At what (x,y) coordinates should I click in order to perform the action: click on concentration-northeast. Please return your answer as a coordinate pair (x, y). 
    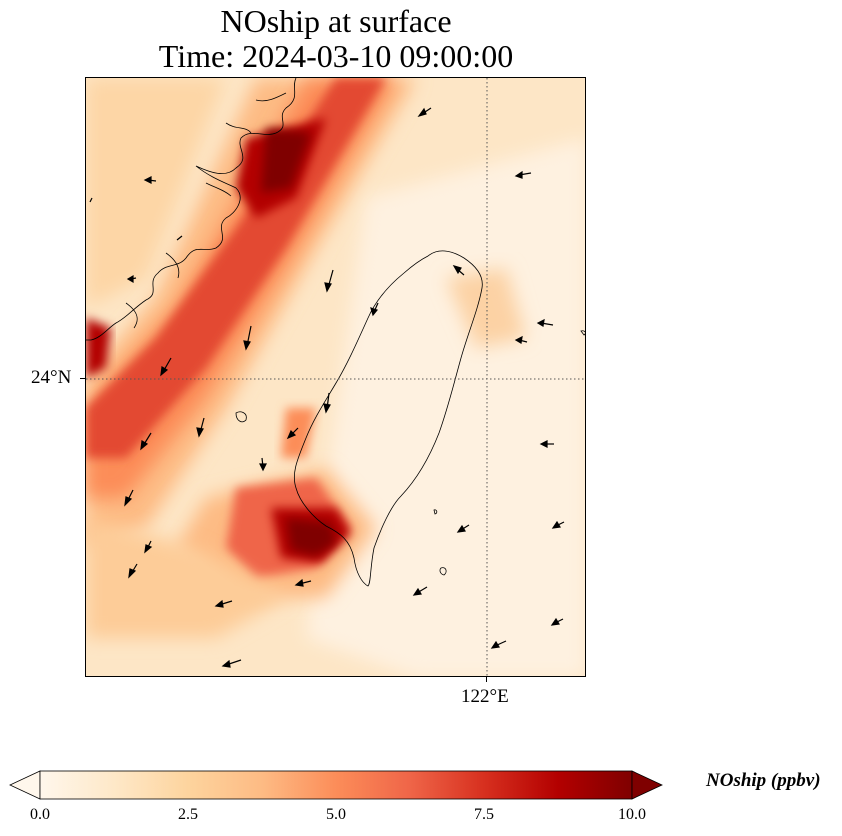
    Looking at the image, I should click on (486, 308).